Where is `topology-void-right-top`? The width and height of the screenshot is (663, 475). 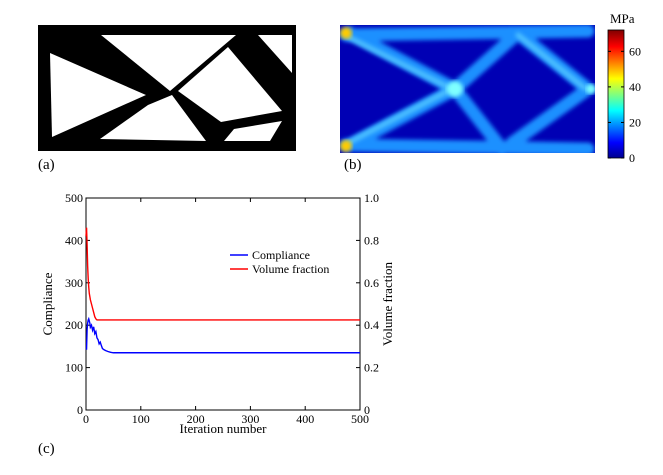 topology-void-right-top is located at coordinates (275, 54).